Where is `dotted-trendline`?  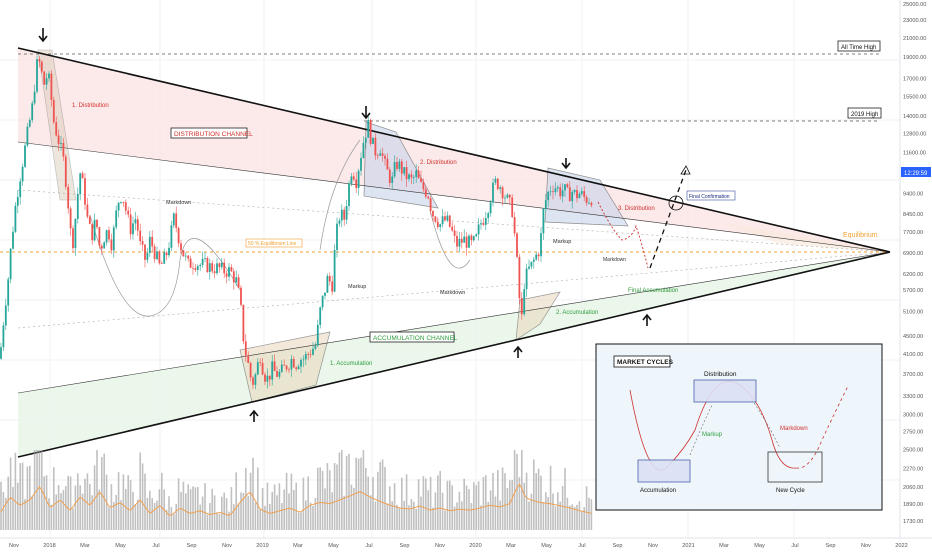 dotted-trendline is located at coordinates (454, 221).